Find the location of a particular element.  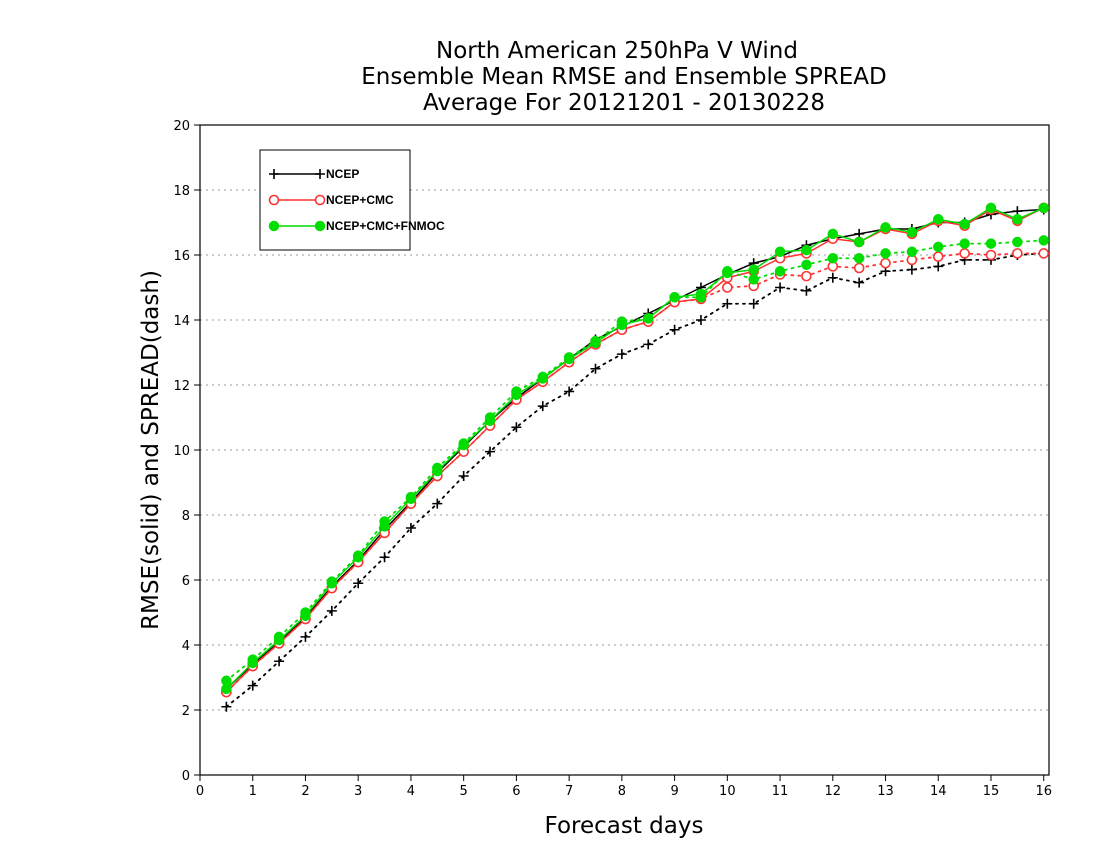

x-tick-label-2: 2 is located at coordinates (305, 791).